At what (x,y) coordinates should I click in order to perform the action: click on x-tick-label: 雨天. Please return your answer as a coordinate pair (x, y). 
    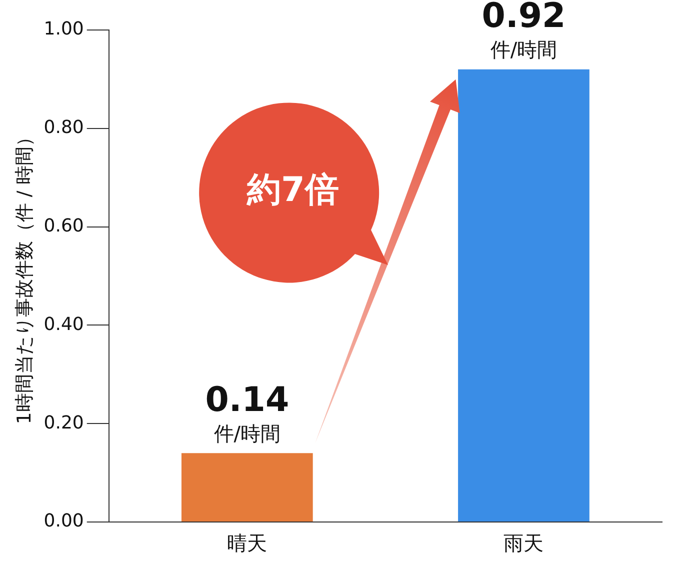
    Looking at the image, I should click on (524, 543).